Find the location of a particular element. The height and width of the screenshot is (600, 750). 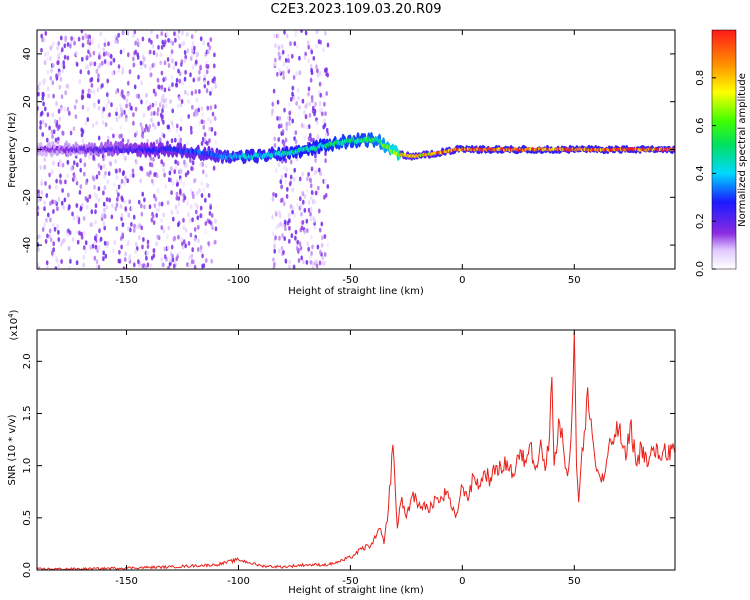

x-tick-label: -50 is located at coordinates (350, 280).